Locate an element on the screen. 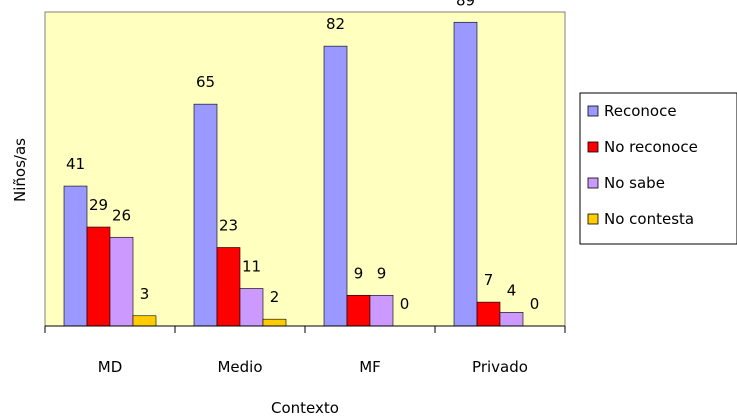  y-axis-title: Niños/as is located at coordinates (20, 170).